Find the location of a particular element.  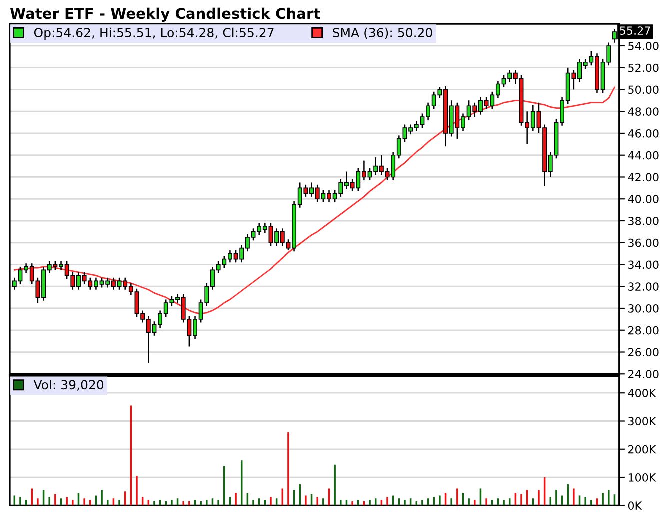

legend-label: Vol: 39,020 is located at coordinates (69, 385).